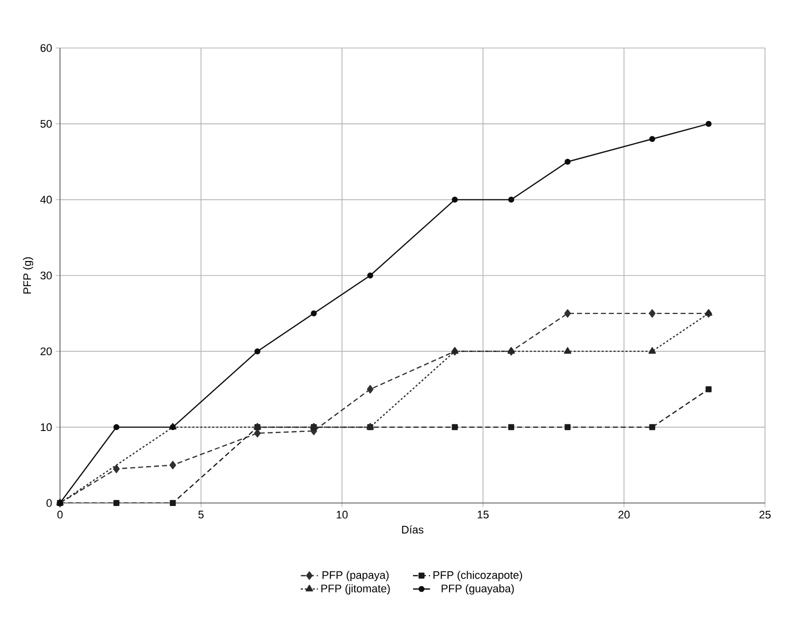 The width and height of the screenshot is (795, 644). I want to click on legend-label: PFP (jitomate), so click(355, 589).